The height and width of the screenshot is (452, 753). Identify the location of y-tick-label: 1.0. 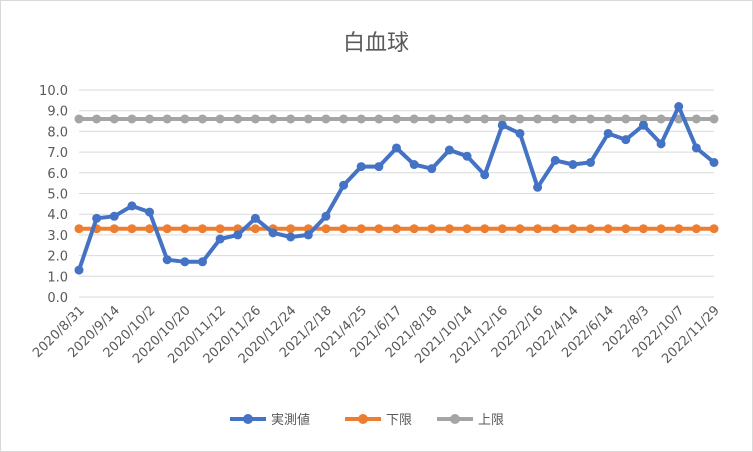
(57, 277).